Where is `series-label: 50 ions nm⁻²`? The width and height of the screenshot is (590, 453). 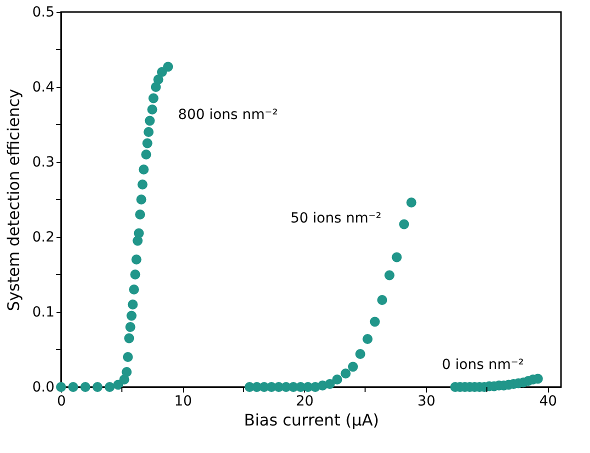 series-label: 50 ions nm⁻² is located at coordinates (336, 218).